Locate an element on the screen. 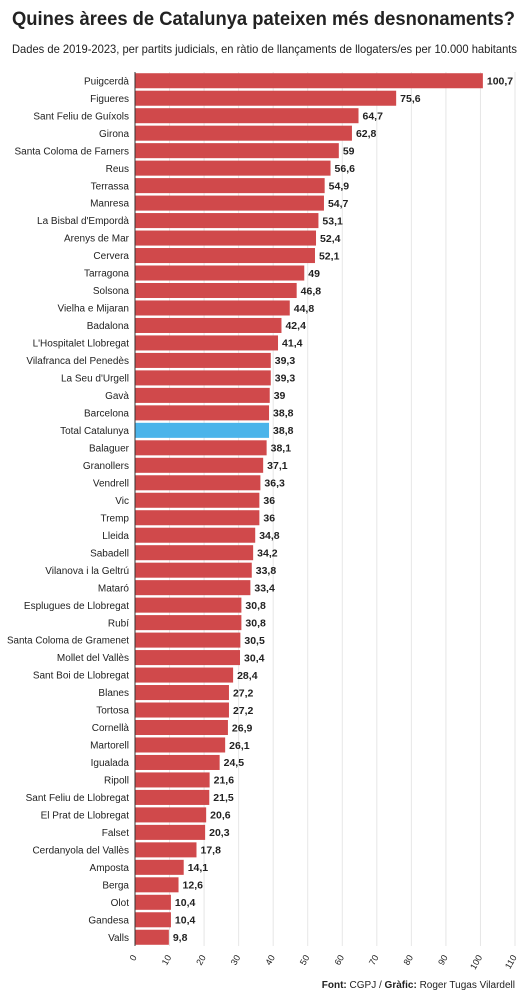 The height and width of the screenshot is (1000, 529). y-tick-label: Esplugues de Llobregat is located at coordinates (76, 606).